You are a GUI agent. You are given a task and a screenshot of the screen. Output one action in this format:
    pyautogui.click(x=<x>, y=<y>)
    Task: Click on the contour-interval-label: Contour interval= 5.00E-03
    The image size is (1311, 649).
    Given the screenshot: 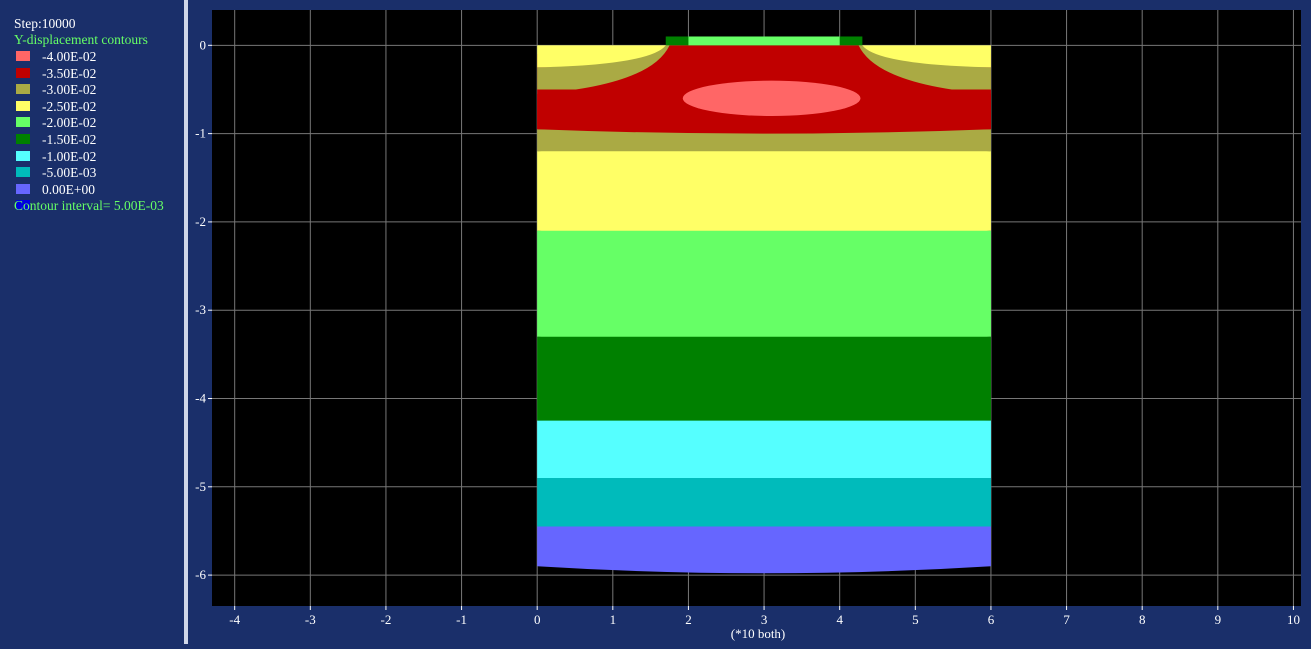 What is the action you would take?
    pyautogui.click(x=89, y=205)
    